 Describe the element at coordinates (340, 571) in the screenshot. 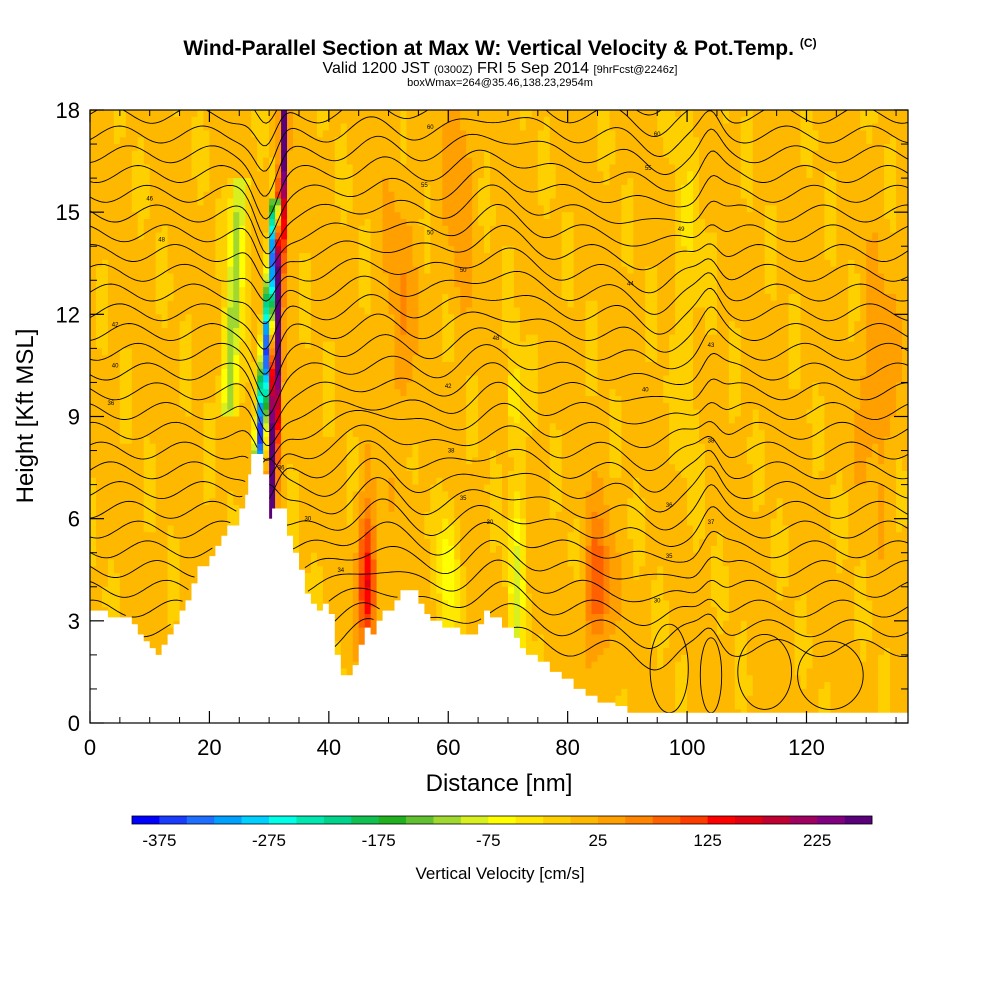

I see `theta-contour-label: 34` at that location.